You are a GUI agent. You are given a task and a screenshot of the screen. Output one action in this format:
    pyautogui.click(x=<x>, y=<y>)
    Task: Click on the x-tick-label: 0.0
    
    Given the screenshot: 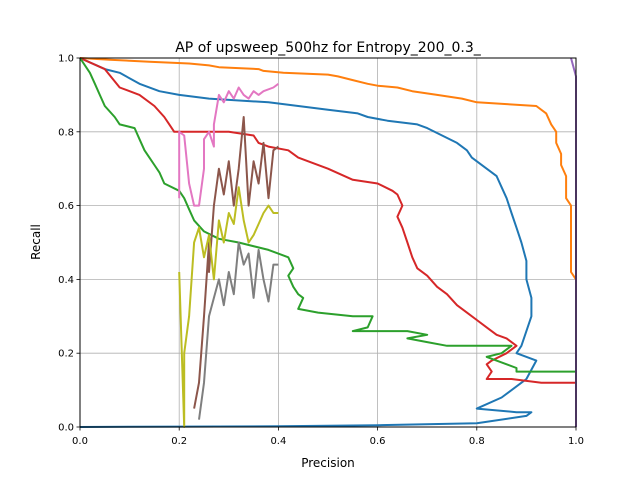 What is the action you would take?
    pyautogui.click(x=80, y=441)
    